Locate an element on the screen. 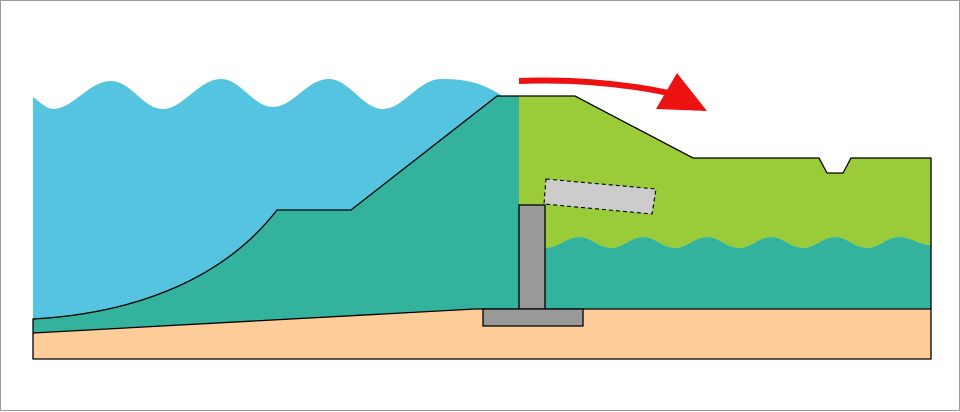 The height and width of the screenshot is (412, 960). retaining-wall is located at coordinates (532, 257).